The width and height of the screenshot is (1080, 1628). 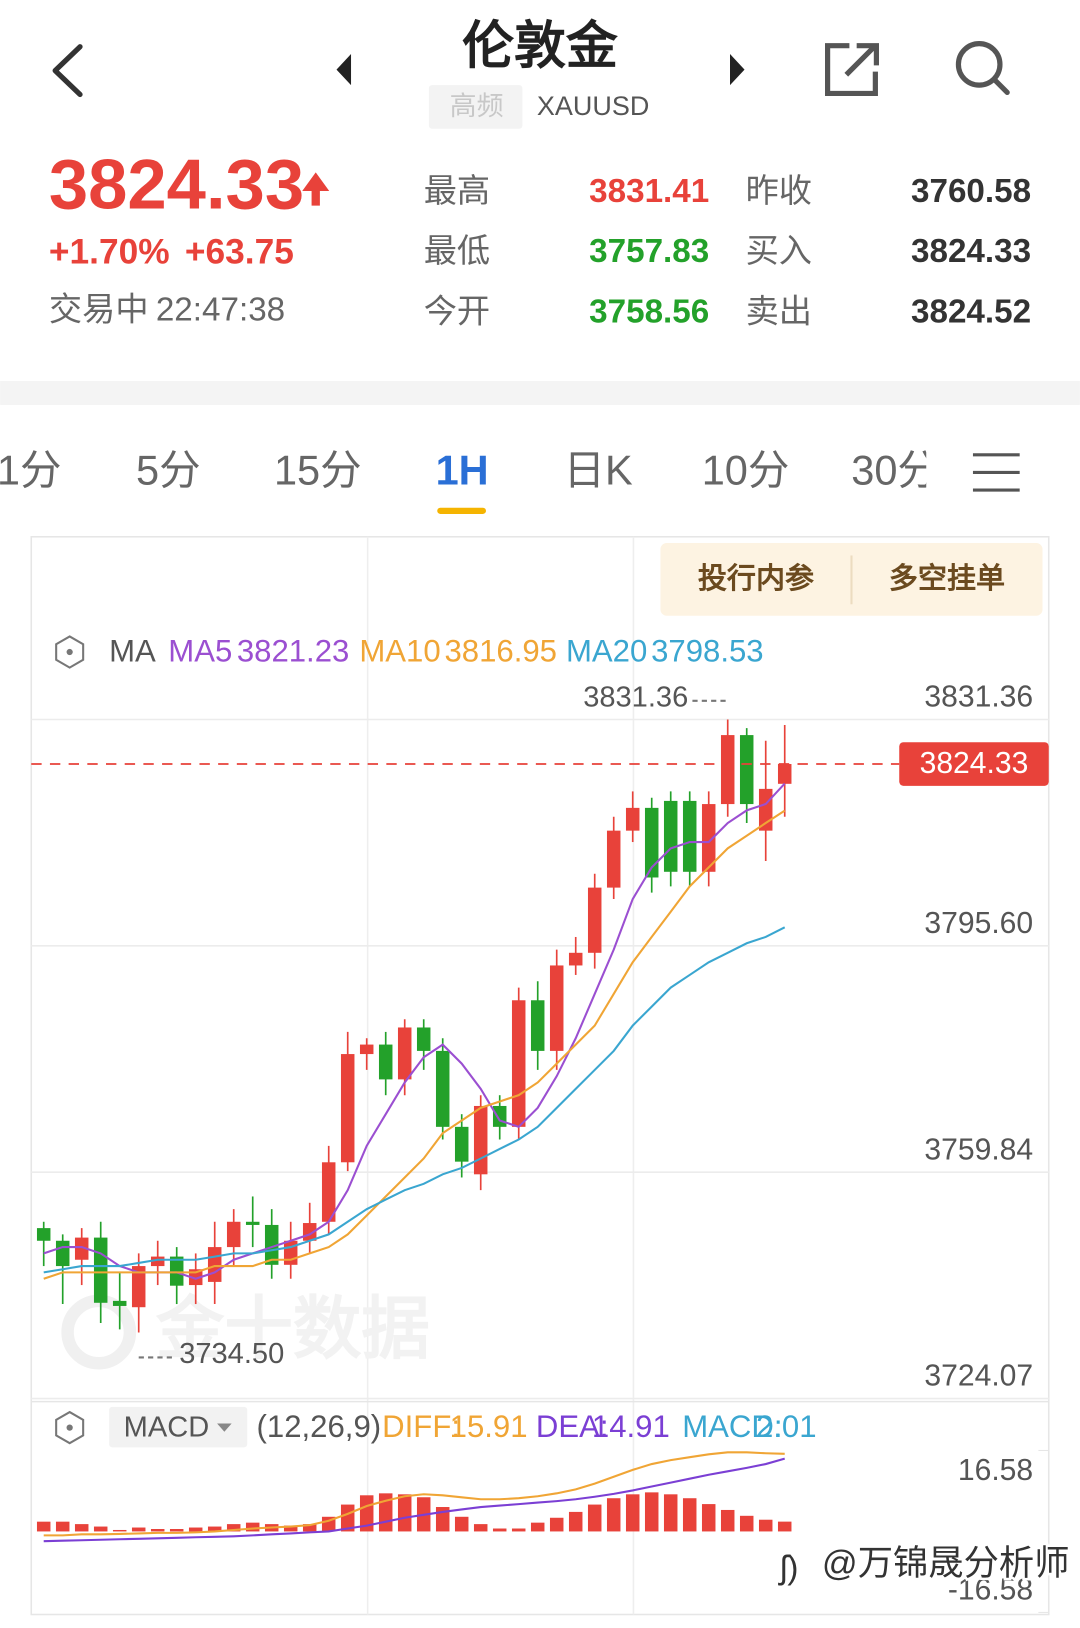 What do you see at coordinates (788, 1568) in the screenshot?
I see `signature-icon: ʃ)` at bounding box center [788, 1568].